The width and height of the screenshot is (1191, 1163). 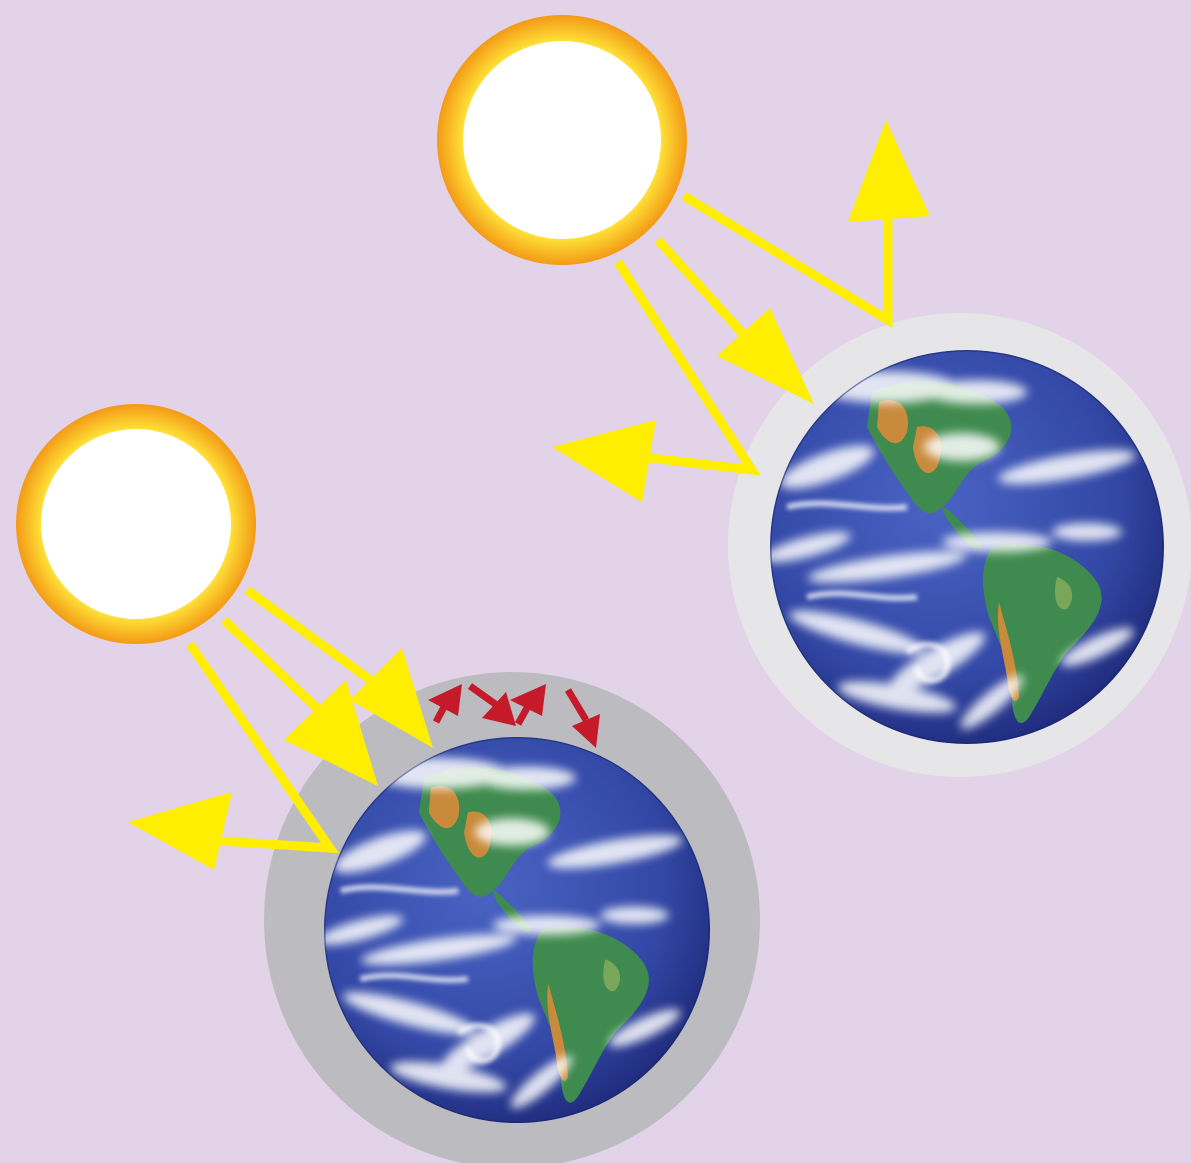 I want to click on arrowhead-up, so click(x=889, y=171).